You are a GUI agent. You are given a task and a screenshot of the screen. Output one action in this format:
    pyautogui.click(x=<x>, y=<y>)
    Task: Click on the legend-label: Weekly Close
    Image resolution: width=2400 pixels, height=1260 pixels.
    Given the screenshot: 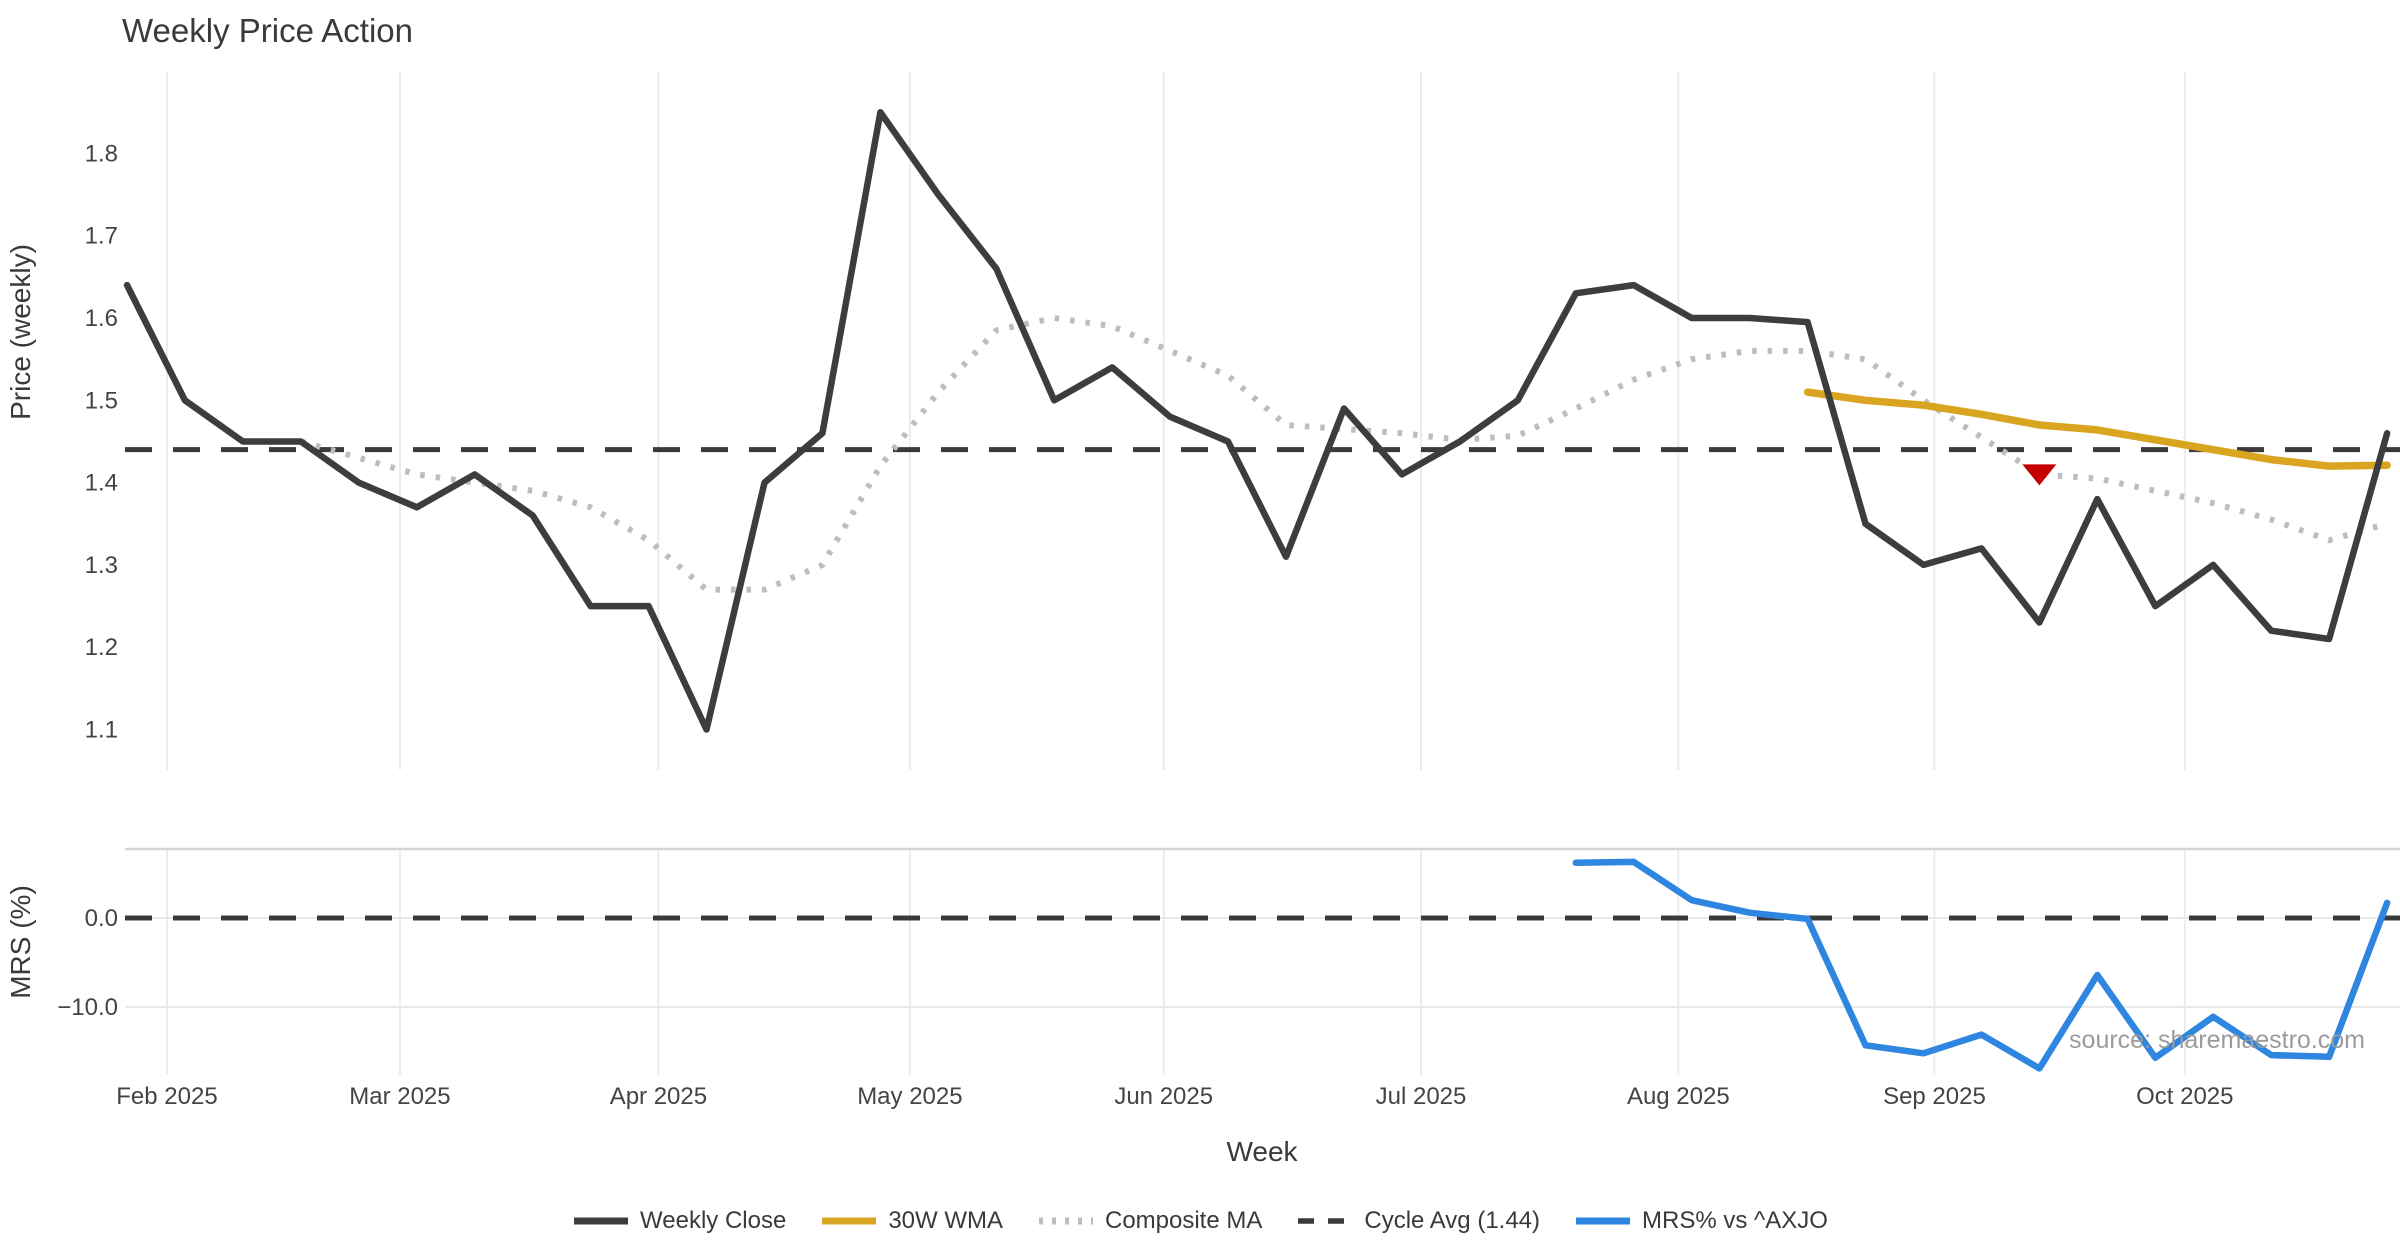 What is the action you would take?
    pyautogui.click(x=713, y=1220)
    